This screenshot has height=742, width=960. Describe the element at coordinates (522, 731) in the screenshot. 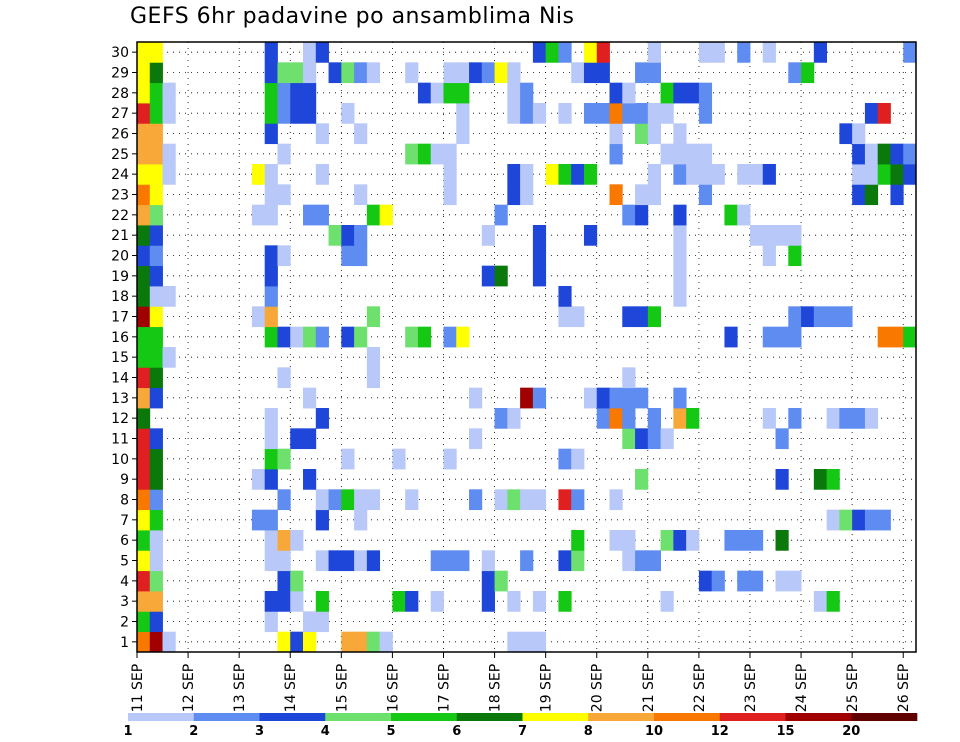

I see `colorbar-label: 7` at that location.